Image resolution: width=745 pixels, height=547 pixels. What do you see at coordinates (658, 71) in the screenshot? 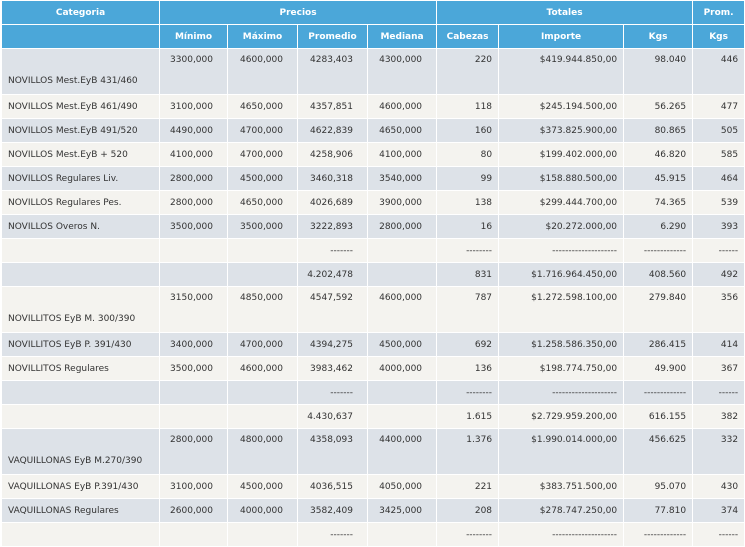
I see `value-cell: 98.040` at bounding box center [658, 71].